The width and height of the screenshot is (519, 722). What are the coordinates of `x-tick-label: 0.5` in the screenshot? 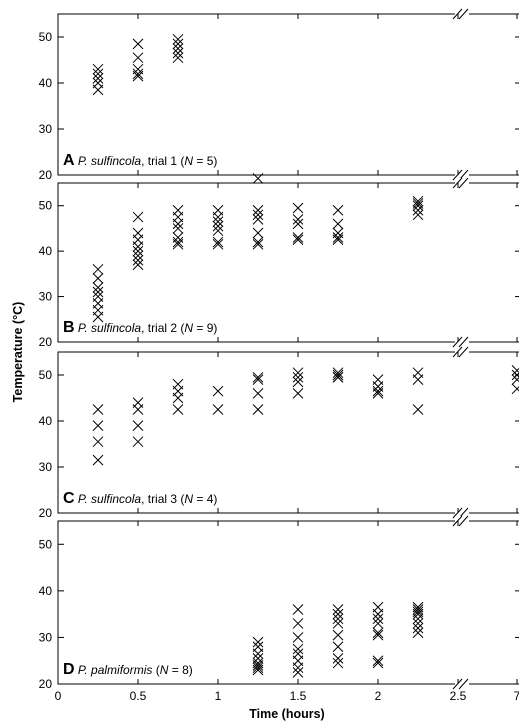 It's located at (138, 696).